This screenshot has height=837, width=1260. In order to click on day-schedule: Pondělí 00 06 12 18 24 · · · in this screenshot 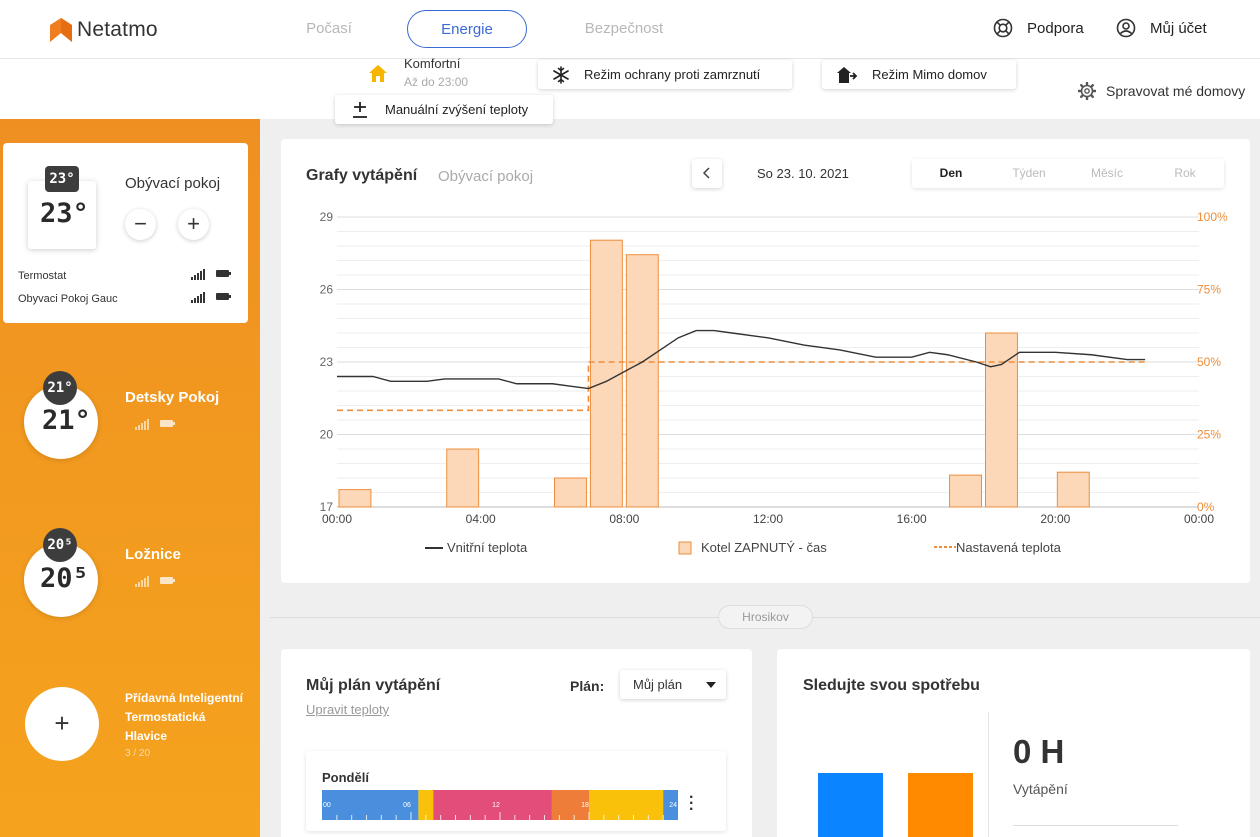, I will do `click(516, 791)`.